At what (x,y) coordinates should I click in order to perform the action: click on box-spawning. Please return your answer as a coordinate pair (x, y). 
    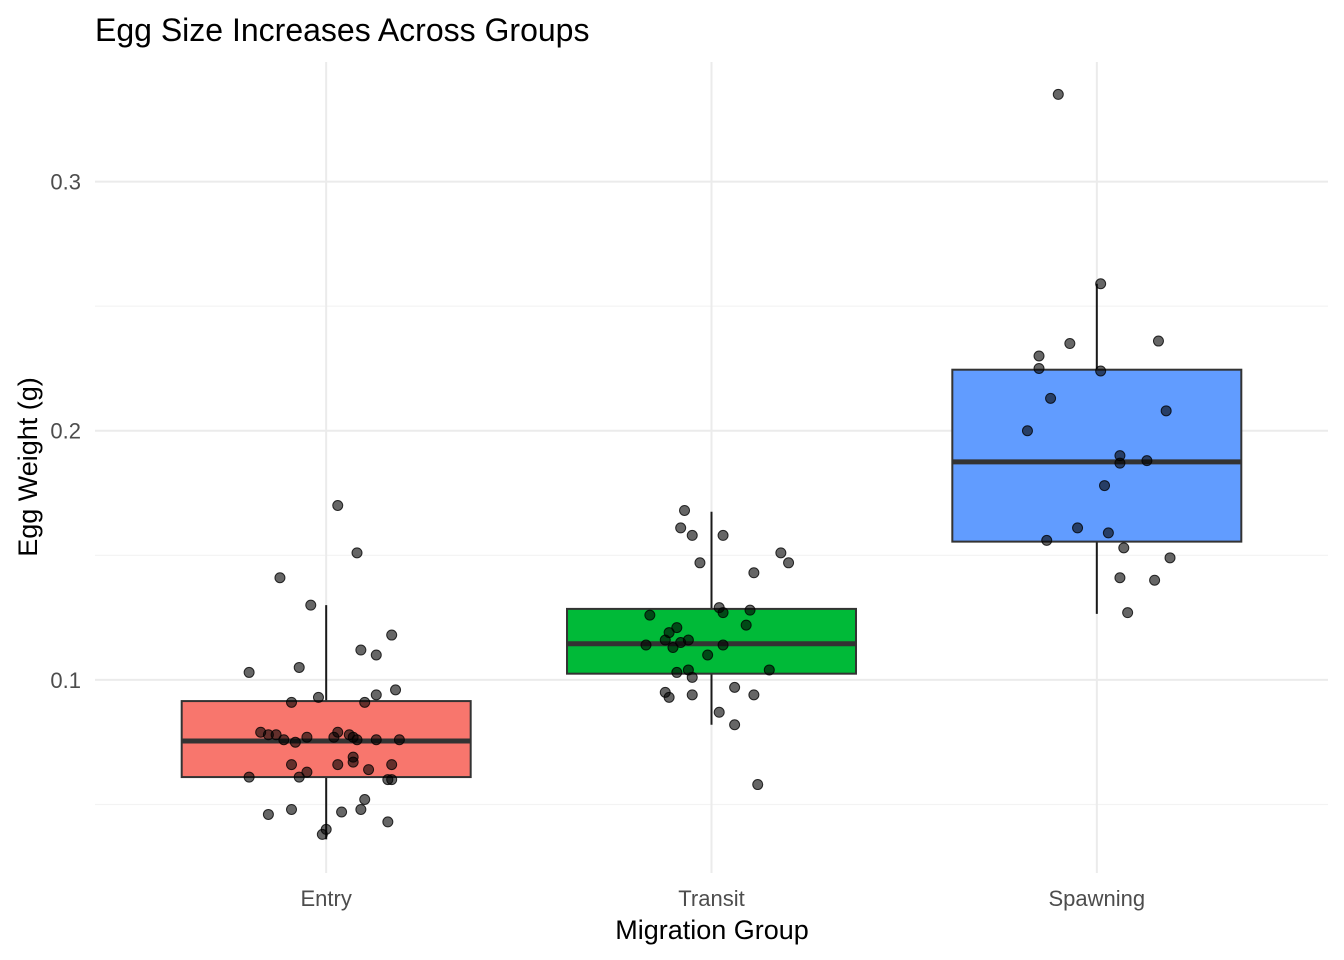
    Looking at the image, I should click on (1097, 448).